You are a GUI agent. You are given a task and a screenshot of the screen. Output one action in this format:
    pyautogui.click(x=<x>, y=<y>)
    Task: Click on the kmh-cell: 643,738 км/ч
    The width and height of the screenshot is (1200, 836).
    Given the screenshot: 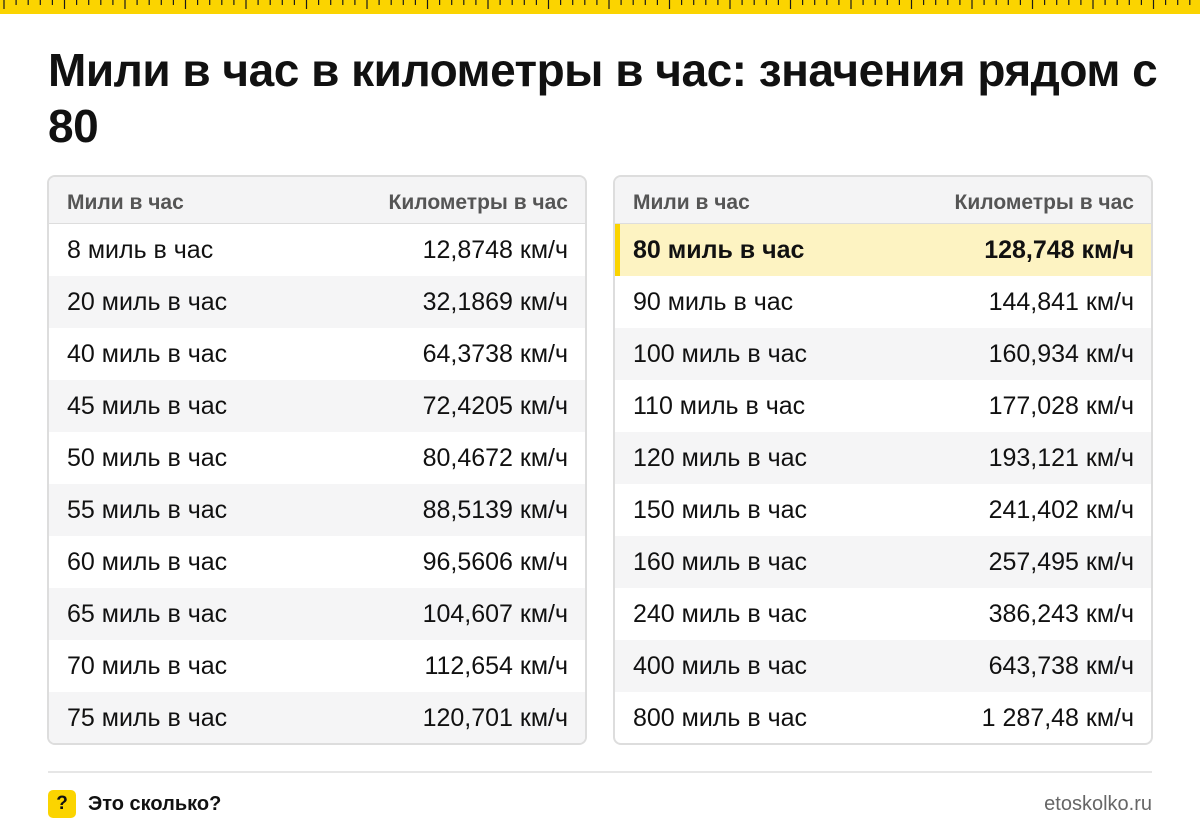 What is the action you would take?
    pyautogui.click(x=1061, y=665)
    